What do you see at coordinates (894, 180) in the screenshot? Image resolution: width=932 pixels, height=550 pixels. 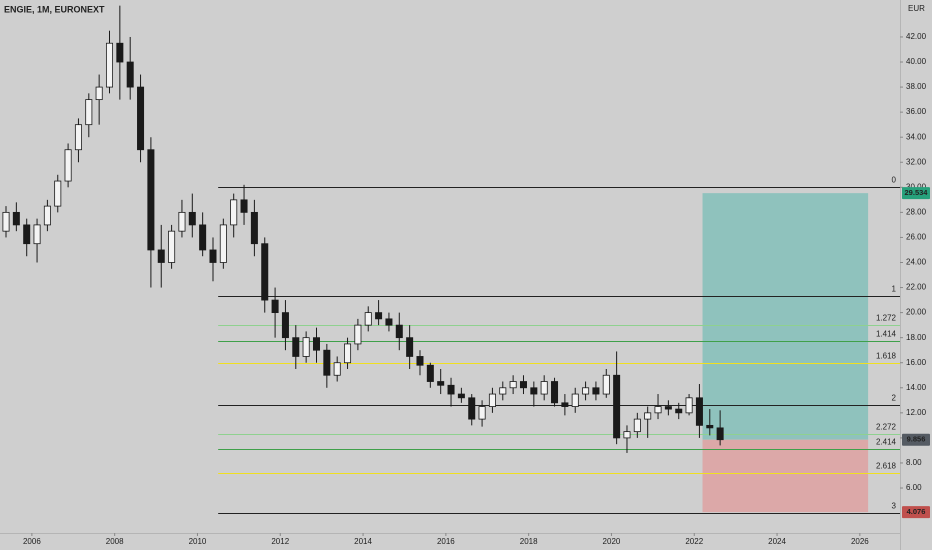 I see `fib-label: 0` at bounding box center [894, 180].